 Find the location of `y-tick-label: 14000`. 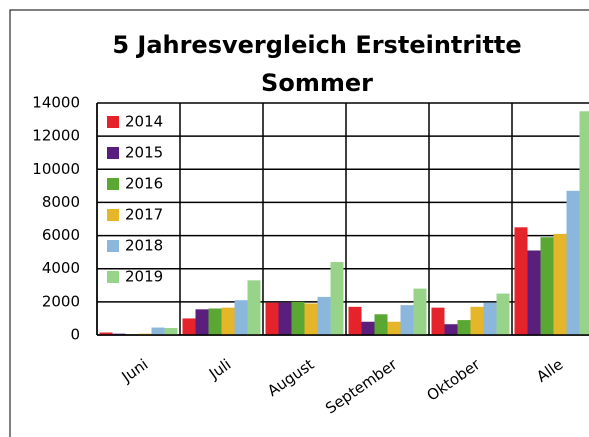

y-tick-label: 14000 is located at coordinates (56, 103).